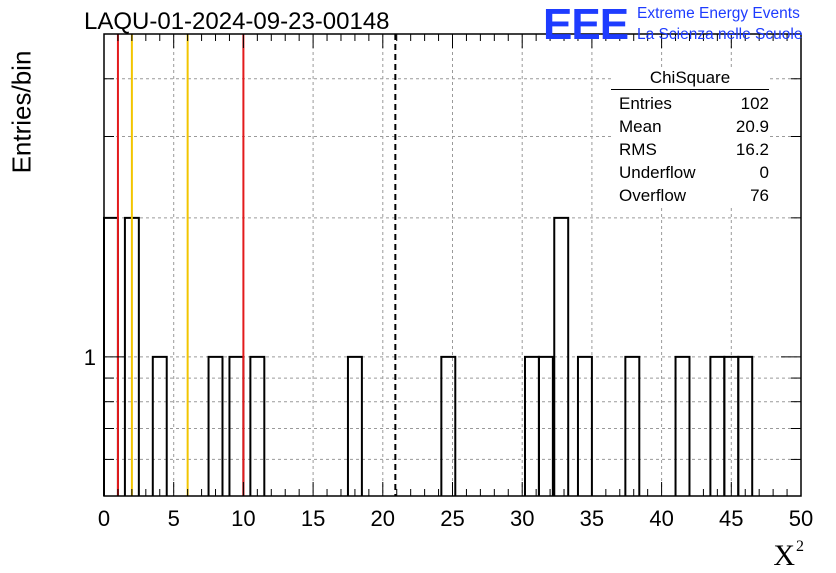 This screenshot has width=836, height=573. Describe the element at coordinates (174, 518) in the screenshot. I see `x-tick-label: 5` at that location.